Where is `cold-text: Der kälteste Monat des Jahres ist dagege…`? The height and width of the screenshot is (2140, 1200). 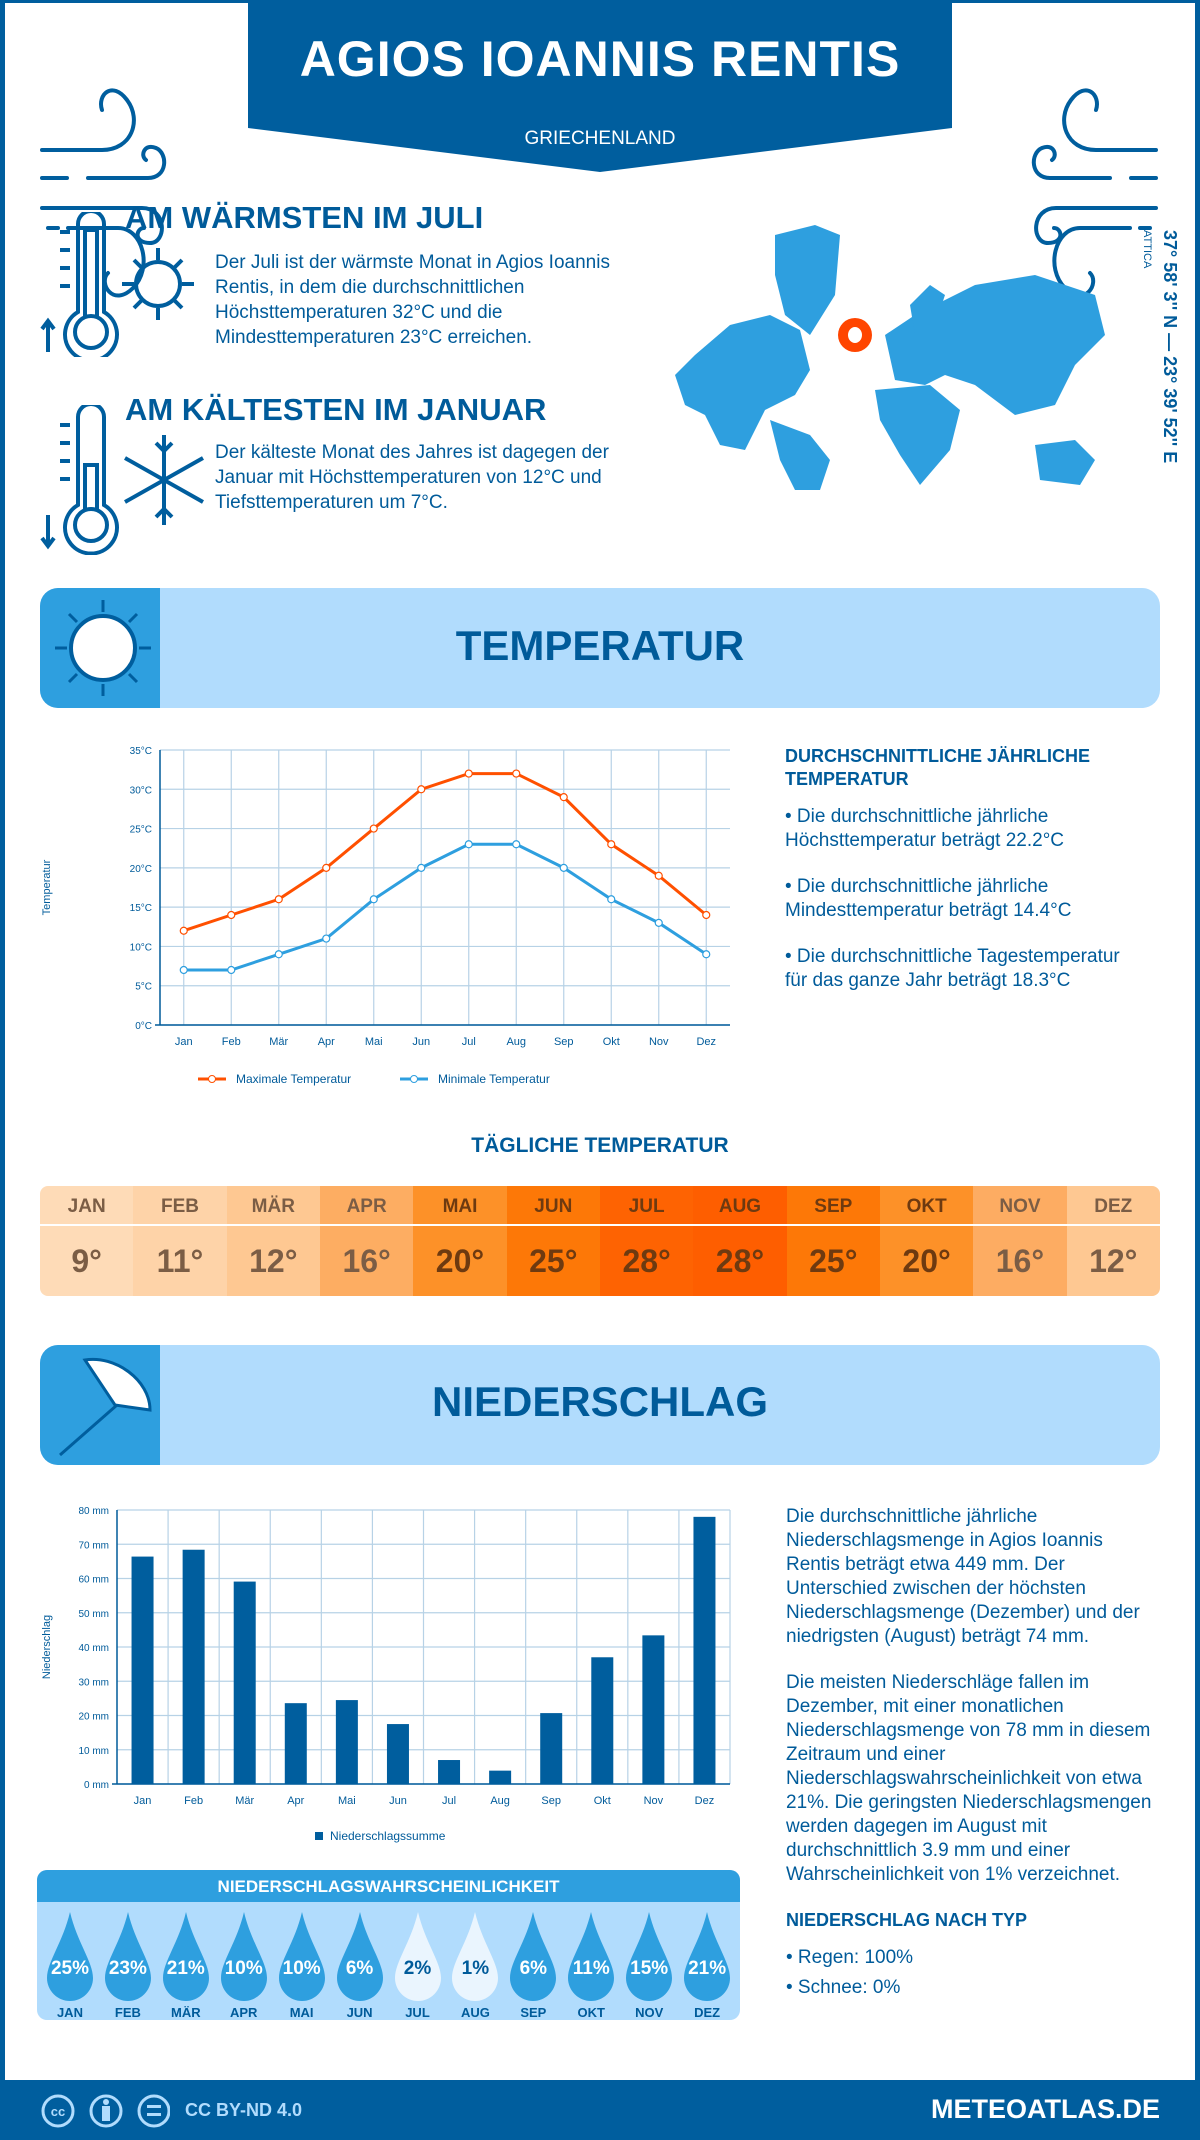
cold-text: Der kälteste Monat des Jahres ist dagege… is located at coordinates (412, 477).